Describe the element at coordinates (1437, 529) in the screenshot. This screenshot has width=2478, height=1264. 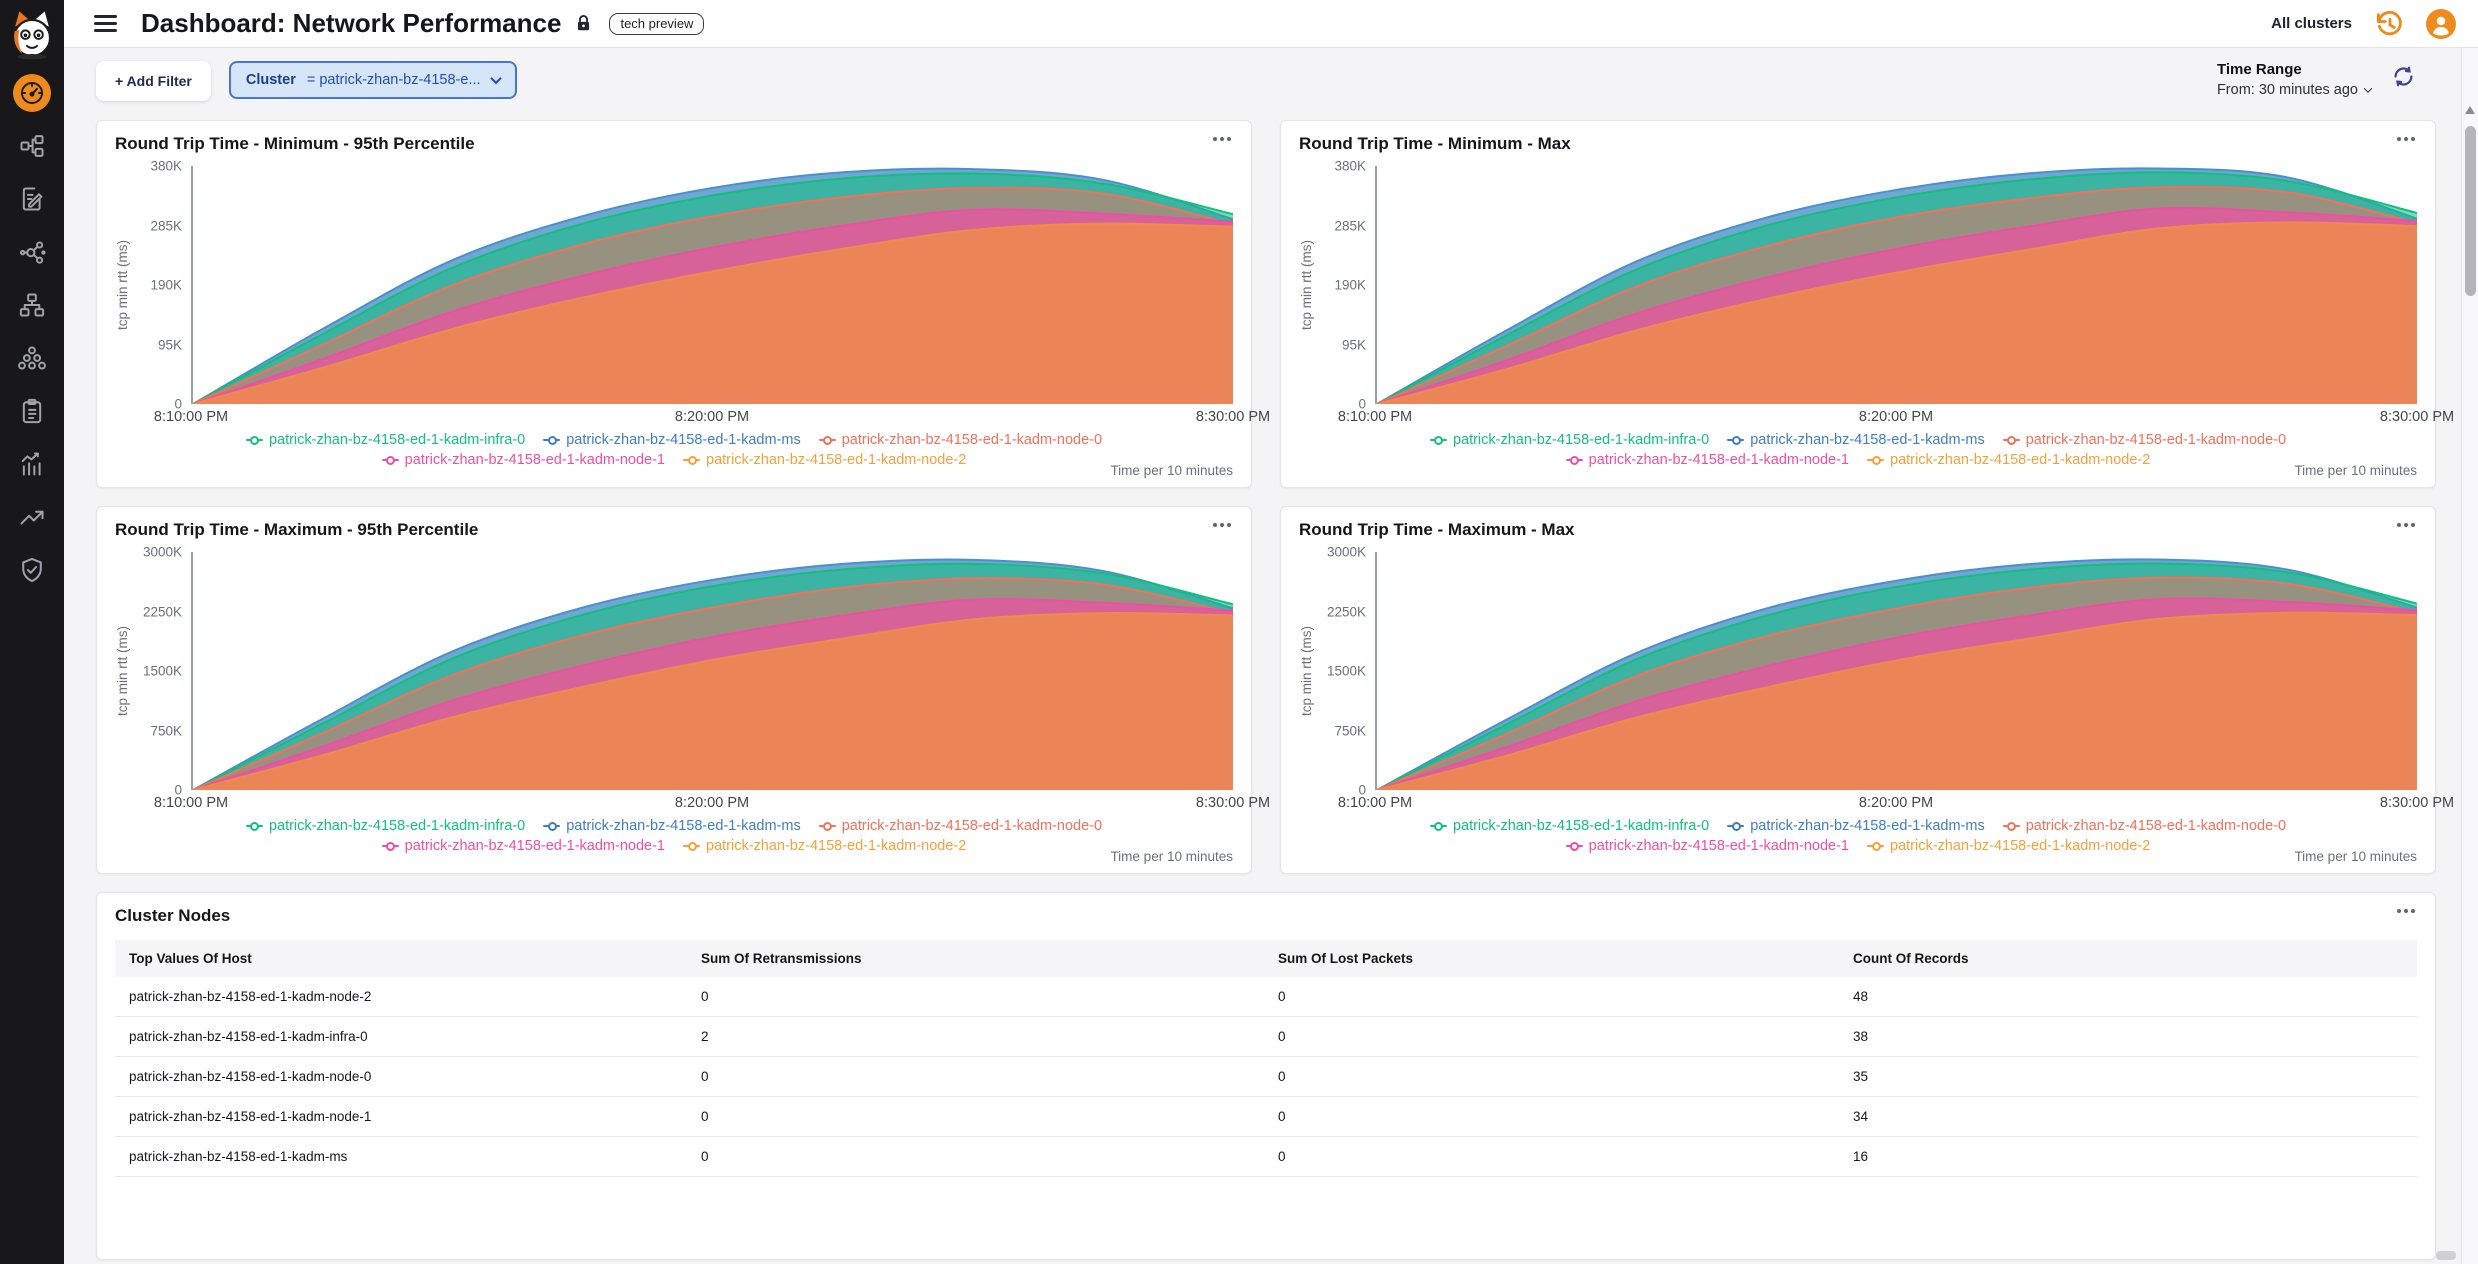
I see `panel-title: Round Trip Time - Maximum - Max` at that location.